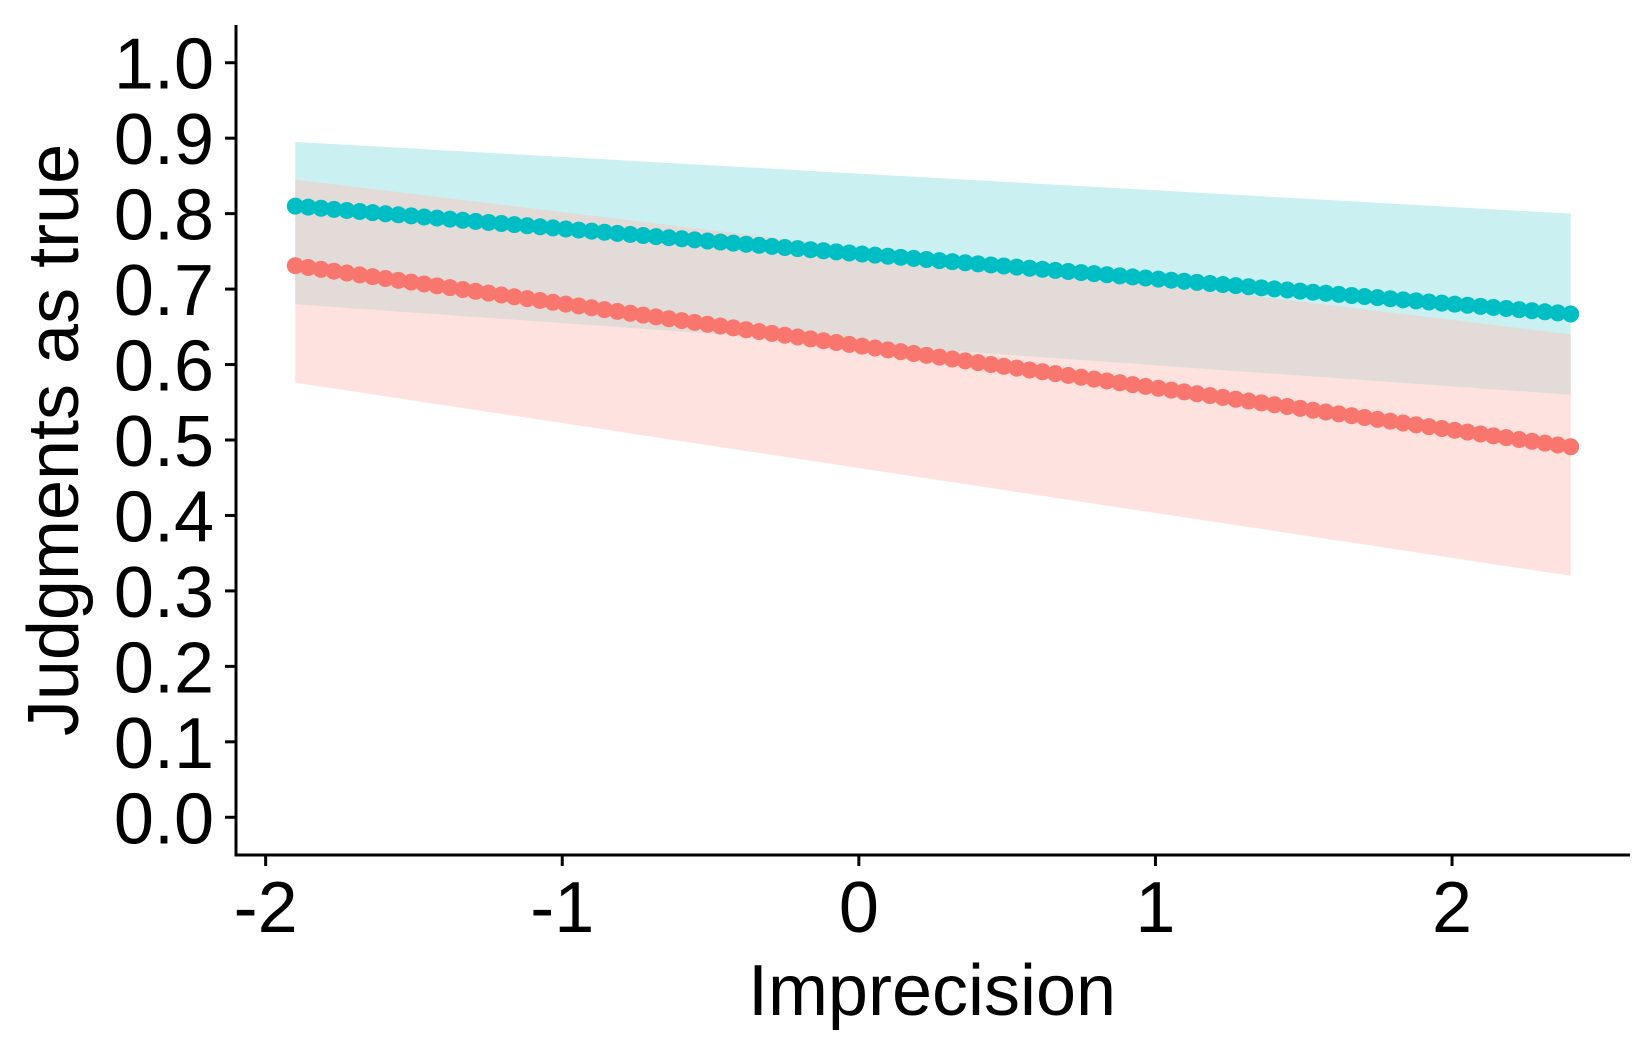 The image size is (1650, 1050). Describe the element at coordinates (932, 991) in the screenshot. I see `x-axis-title: Imprecision` at that location.